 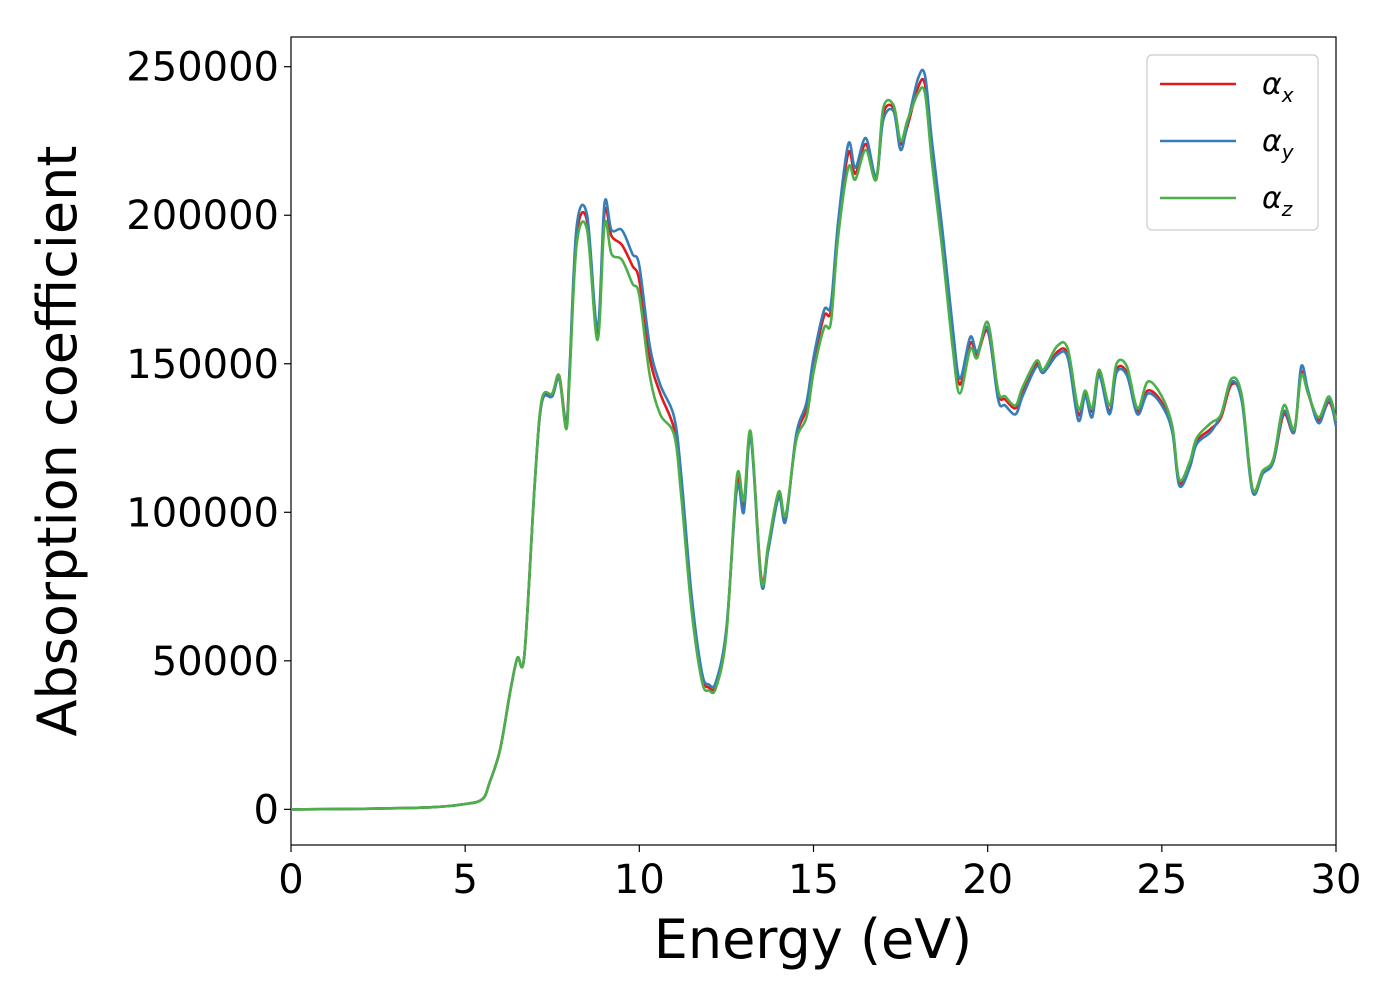 What do you see at coordinates (202, 513) in the screenshot?
I see `y-tick-label: 100000` at bounding box center [202, 513].